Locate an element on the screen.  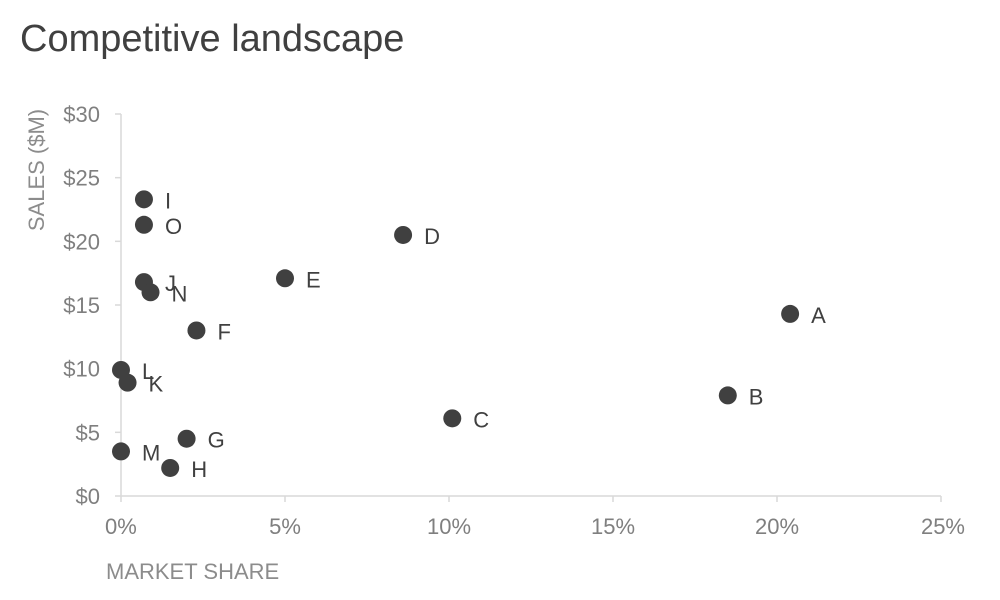
y-tick-label: $10 is located at coordinates (81, 369).